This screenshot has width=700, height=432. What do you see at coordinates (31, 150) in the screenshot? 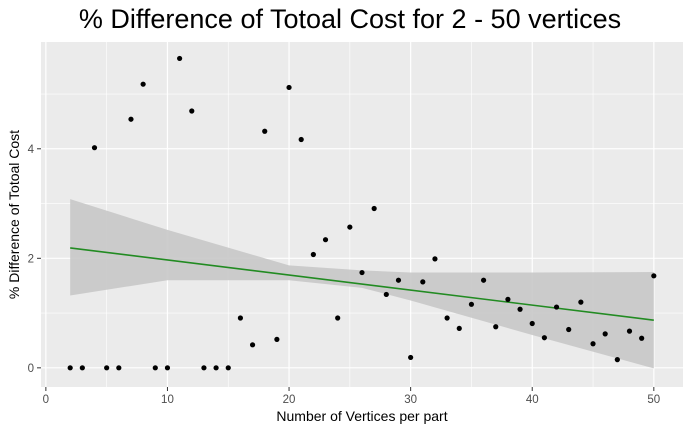
I see `y-tick-label: 4` at bounding box center [31, 150].